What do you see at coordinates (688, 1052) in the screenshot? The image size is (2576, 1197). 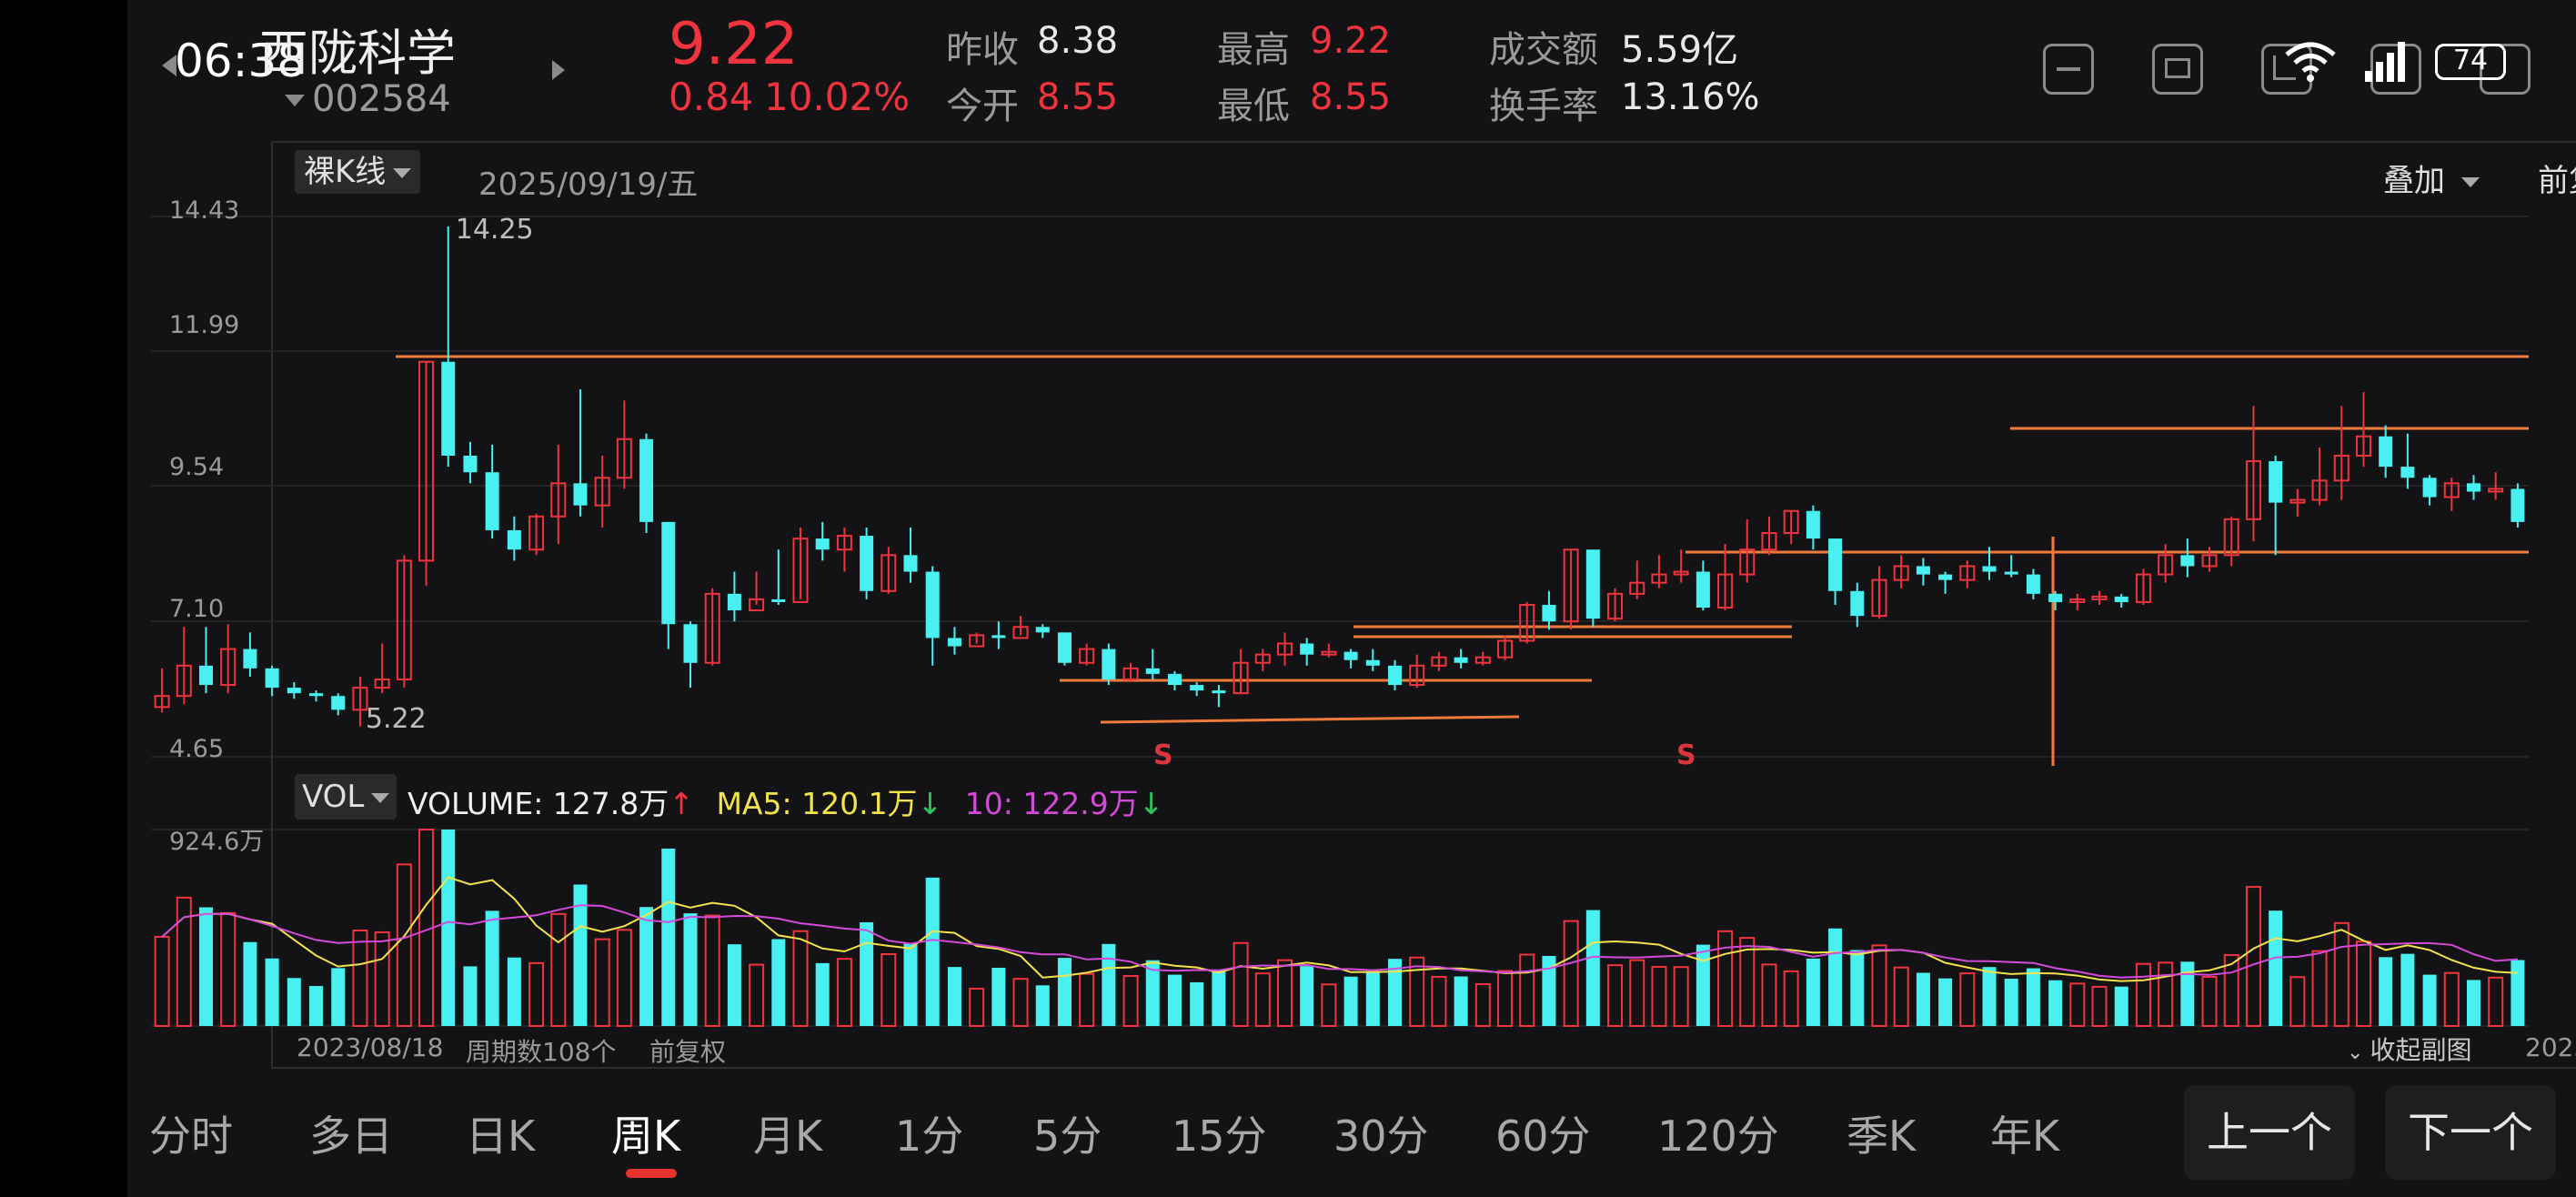 I see `footer-adjust: 前复权` at bounding box center [688, 1052].